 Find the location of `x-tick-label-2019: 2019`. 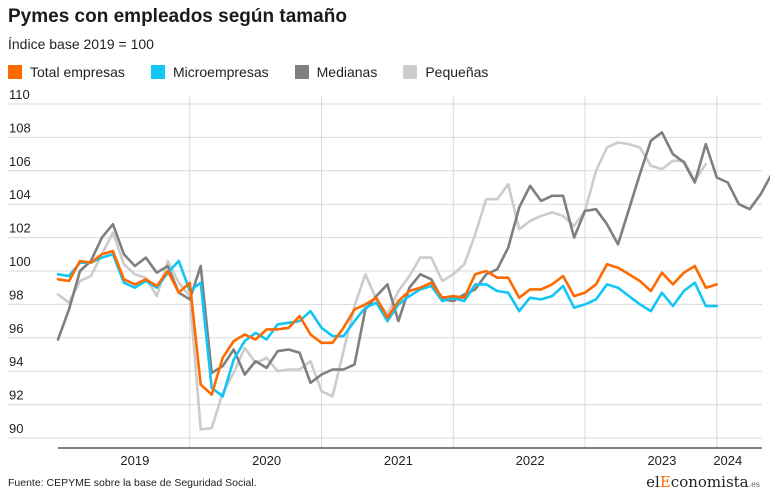

x-tick-label-2019: 2019 is located at coordinates (134, 460).